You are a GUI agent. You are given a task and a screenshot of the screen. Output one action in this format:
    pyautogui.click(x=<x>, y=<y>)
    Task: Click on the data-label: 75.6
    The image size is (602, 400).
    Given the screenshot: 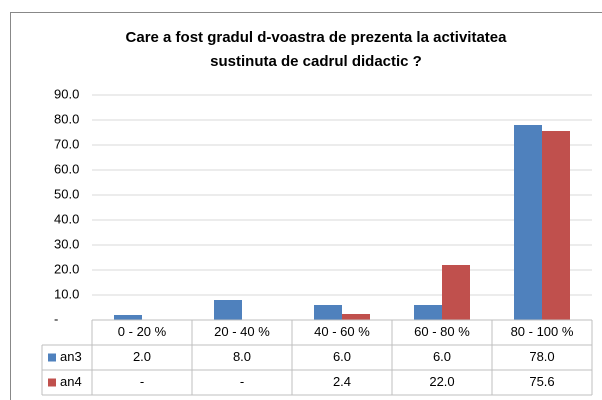 What is the action you would take?
    pyautogui.click(x=541, y=381)
    